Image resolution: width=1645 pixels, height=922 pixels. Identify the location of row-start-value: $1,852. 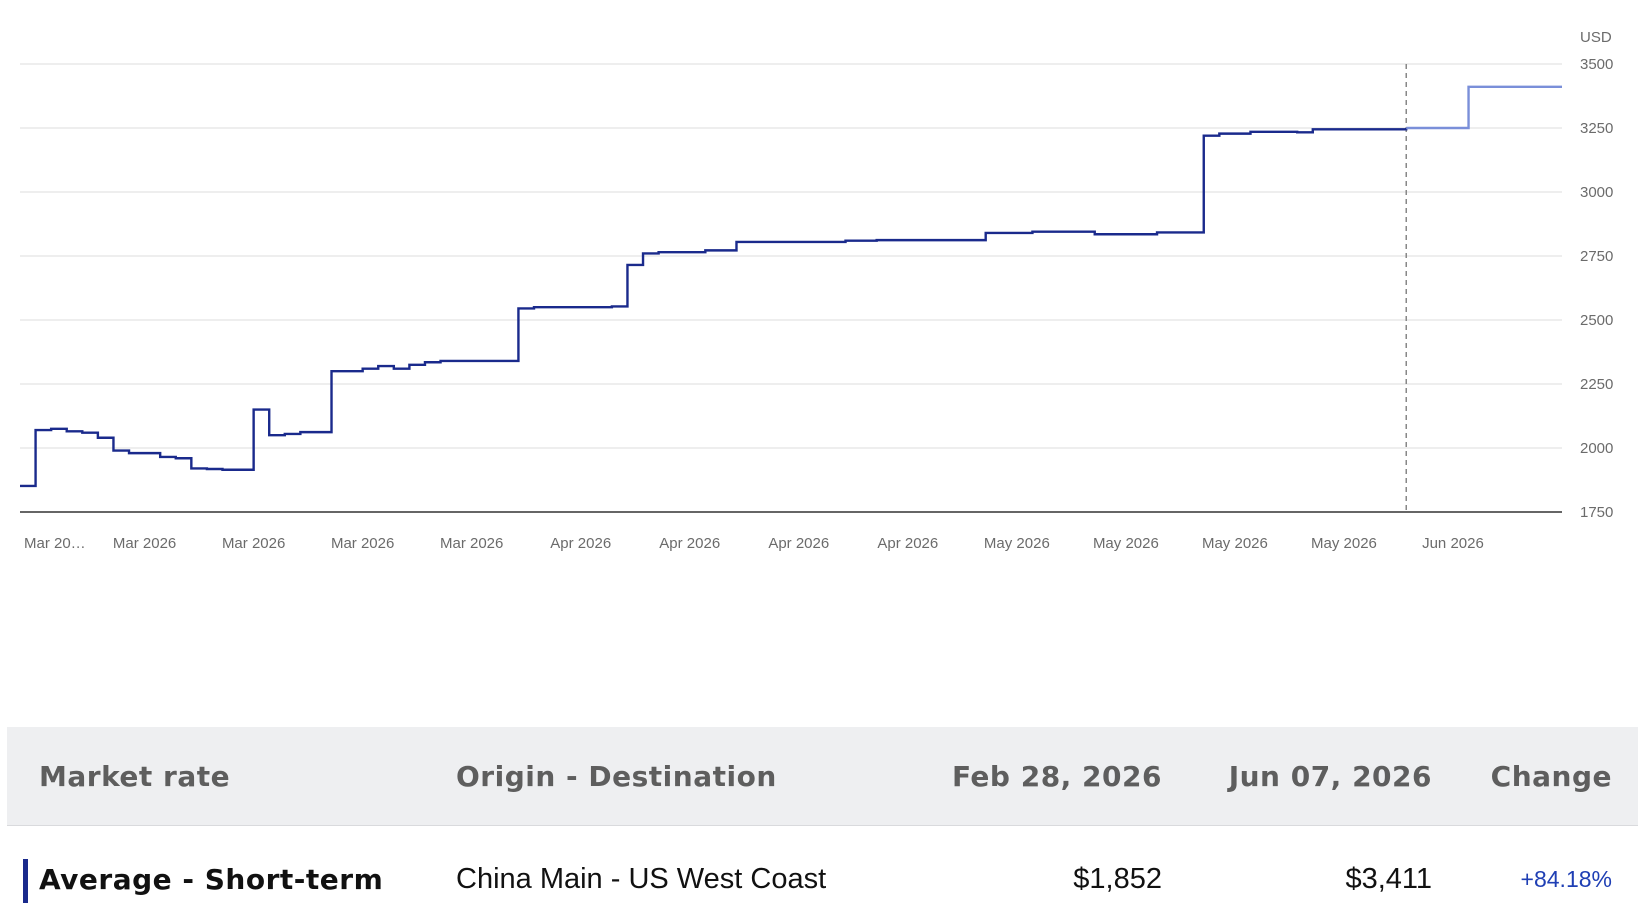
(1117, 878).